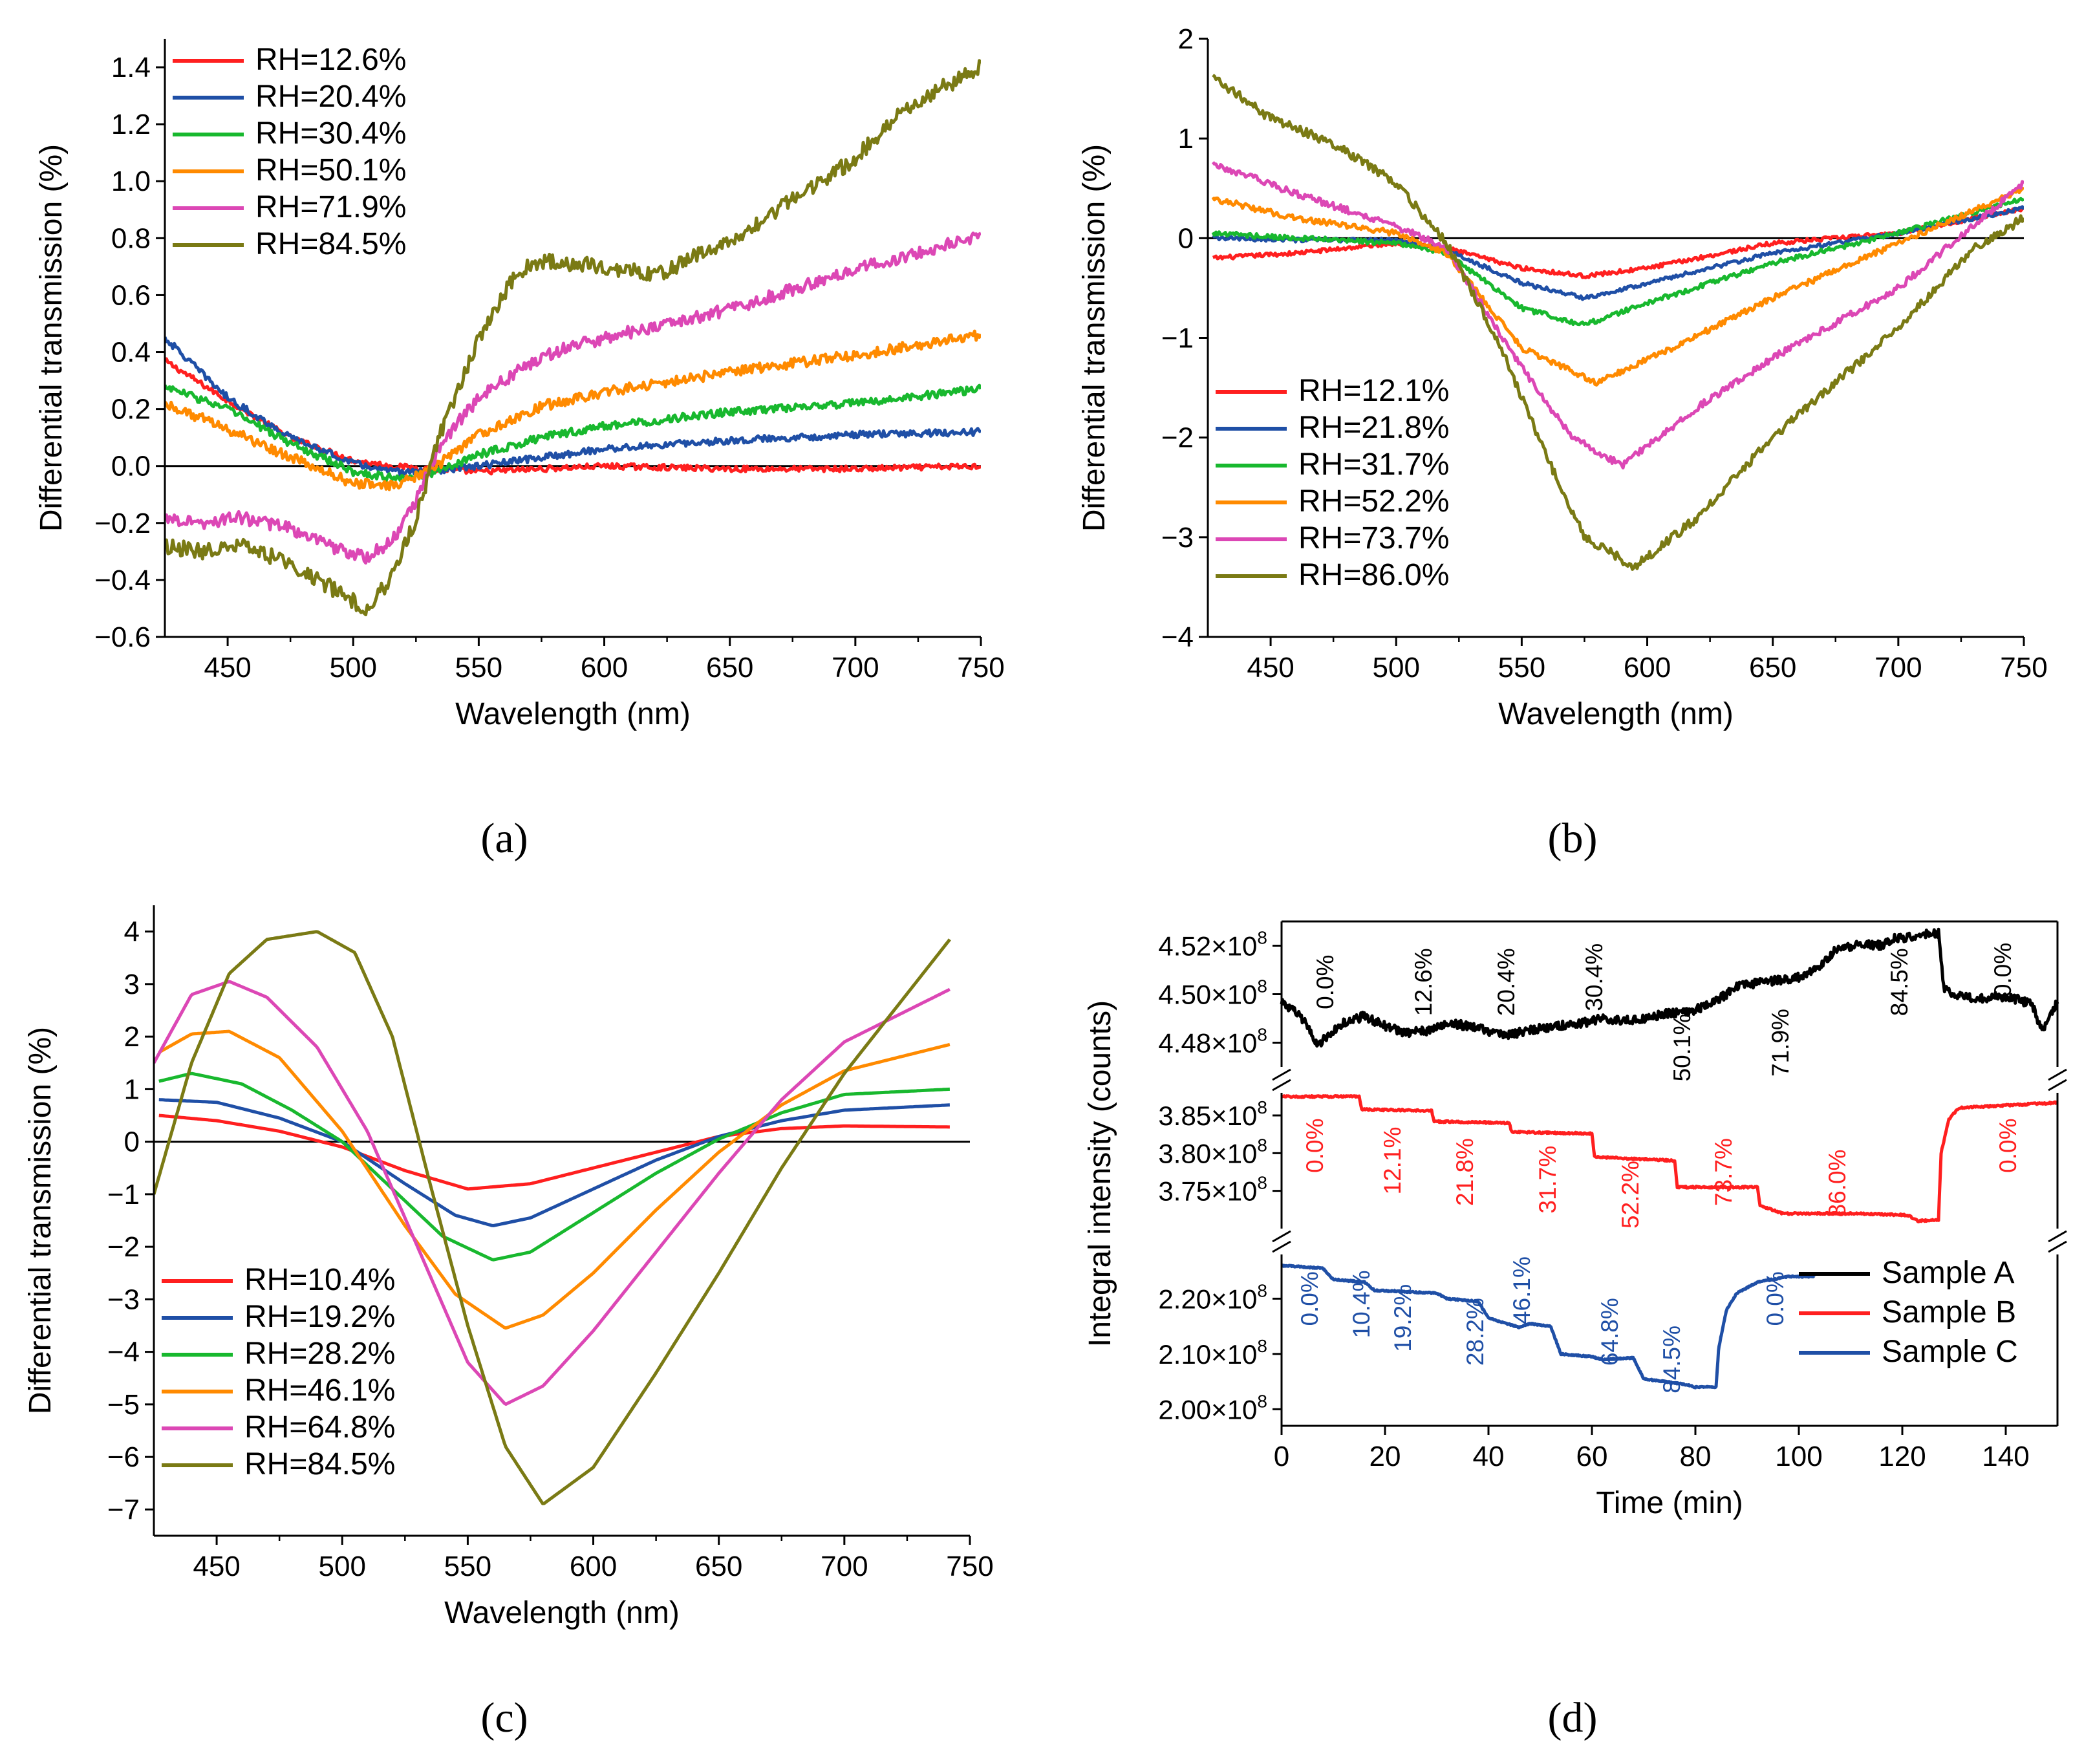  Describe the element at coordinates (1630, 1195) in the screenshot. I see `rh-annotation: 52.2%` at that location.